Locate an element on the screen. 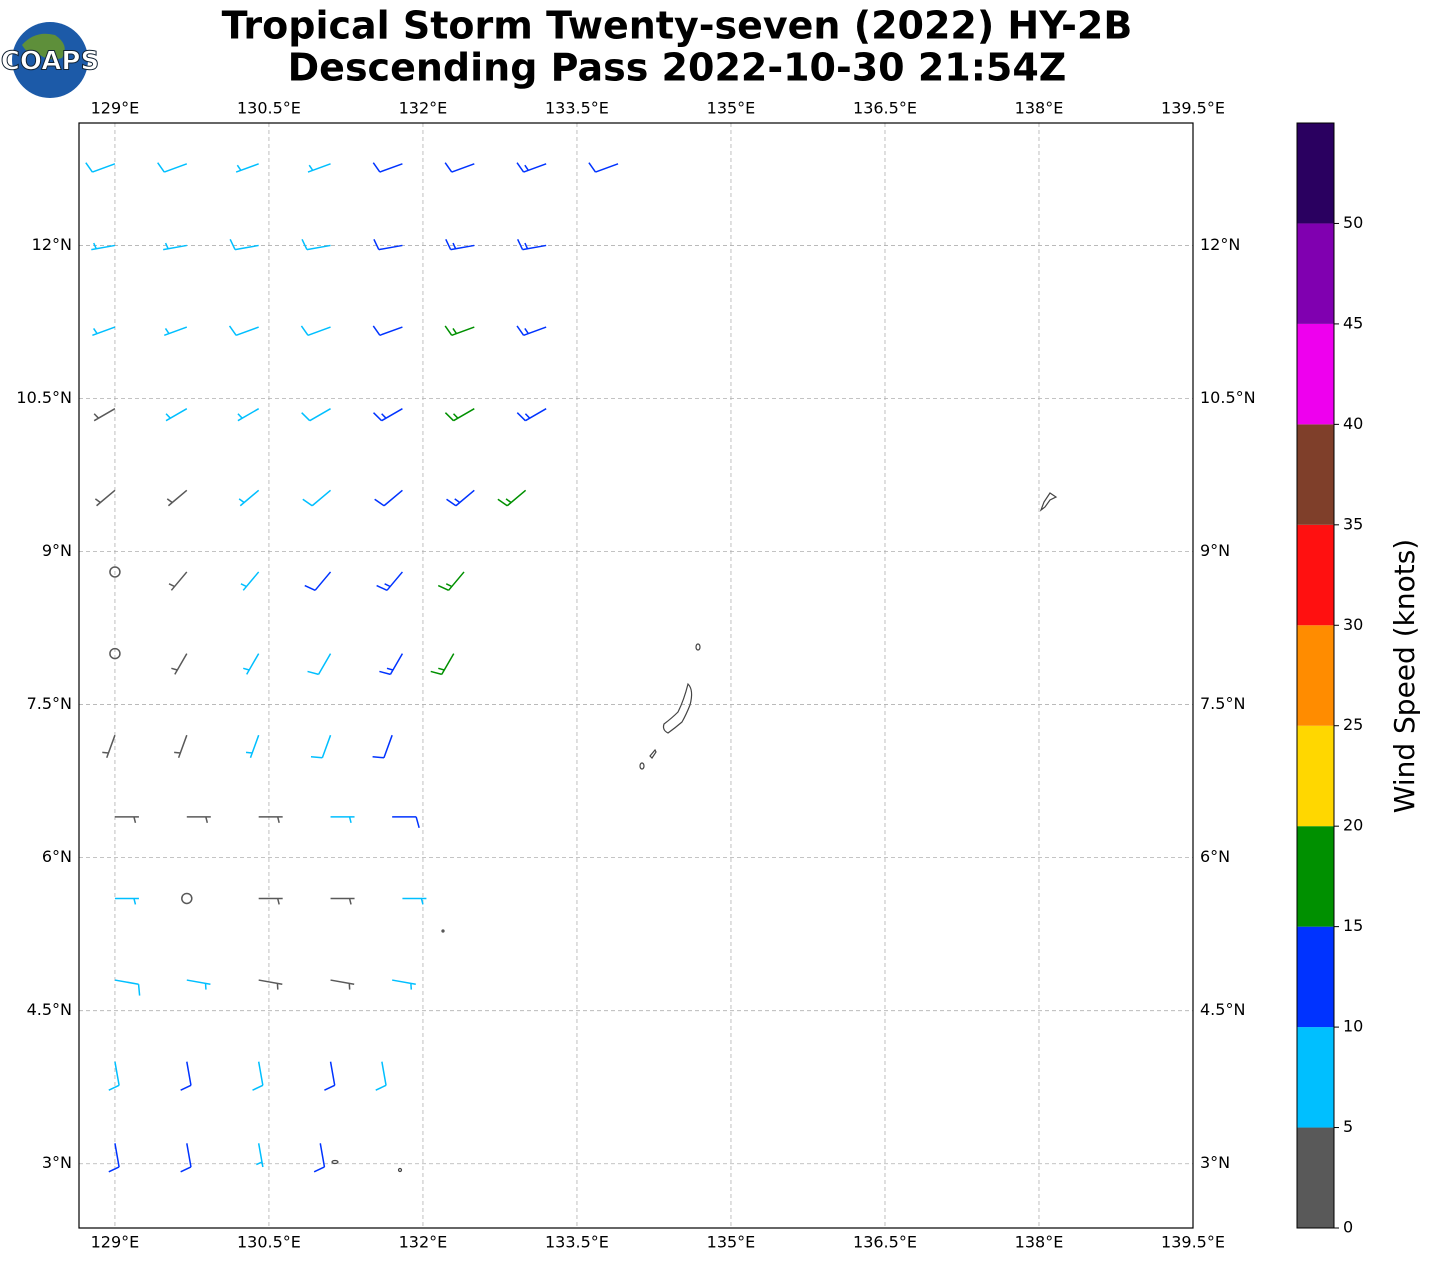 This screenshot has width=1434, height=1268. calm-marker is located at coordinates (115, 572).